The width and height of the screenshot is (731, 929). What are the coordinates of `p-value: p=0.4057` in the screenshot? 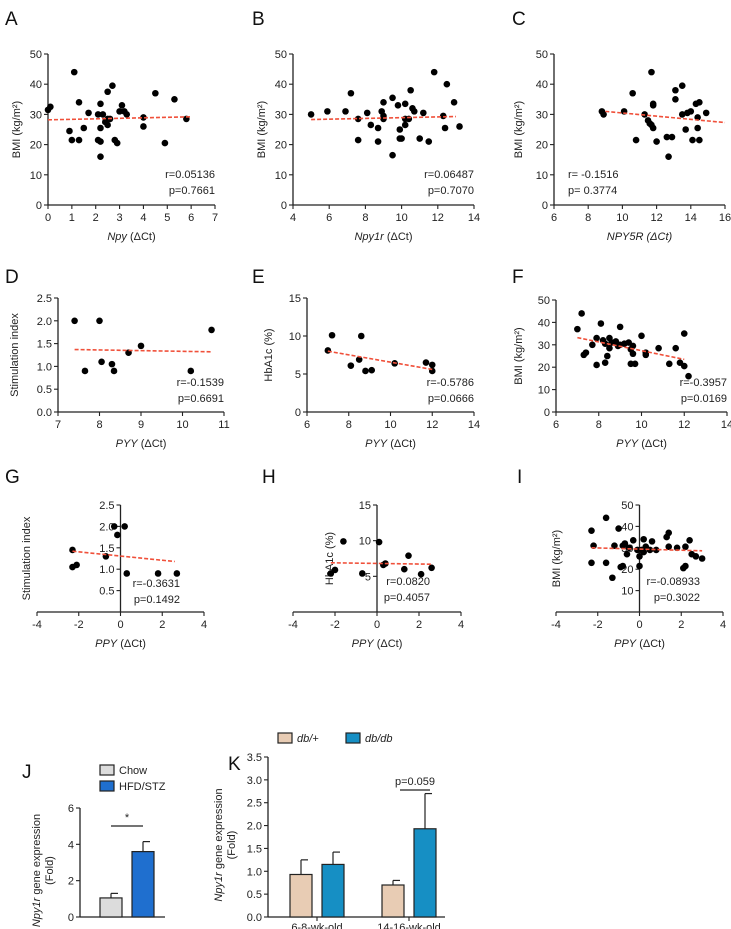 It's located at (407, 598).